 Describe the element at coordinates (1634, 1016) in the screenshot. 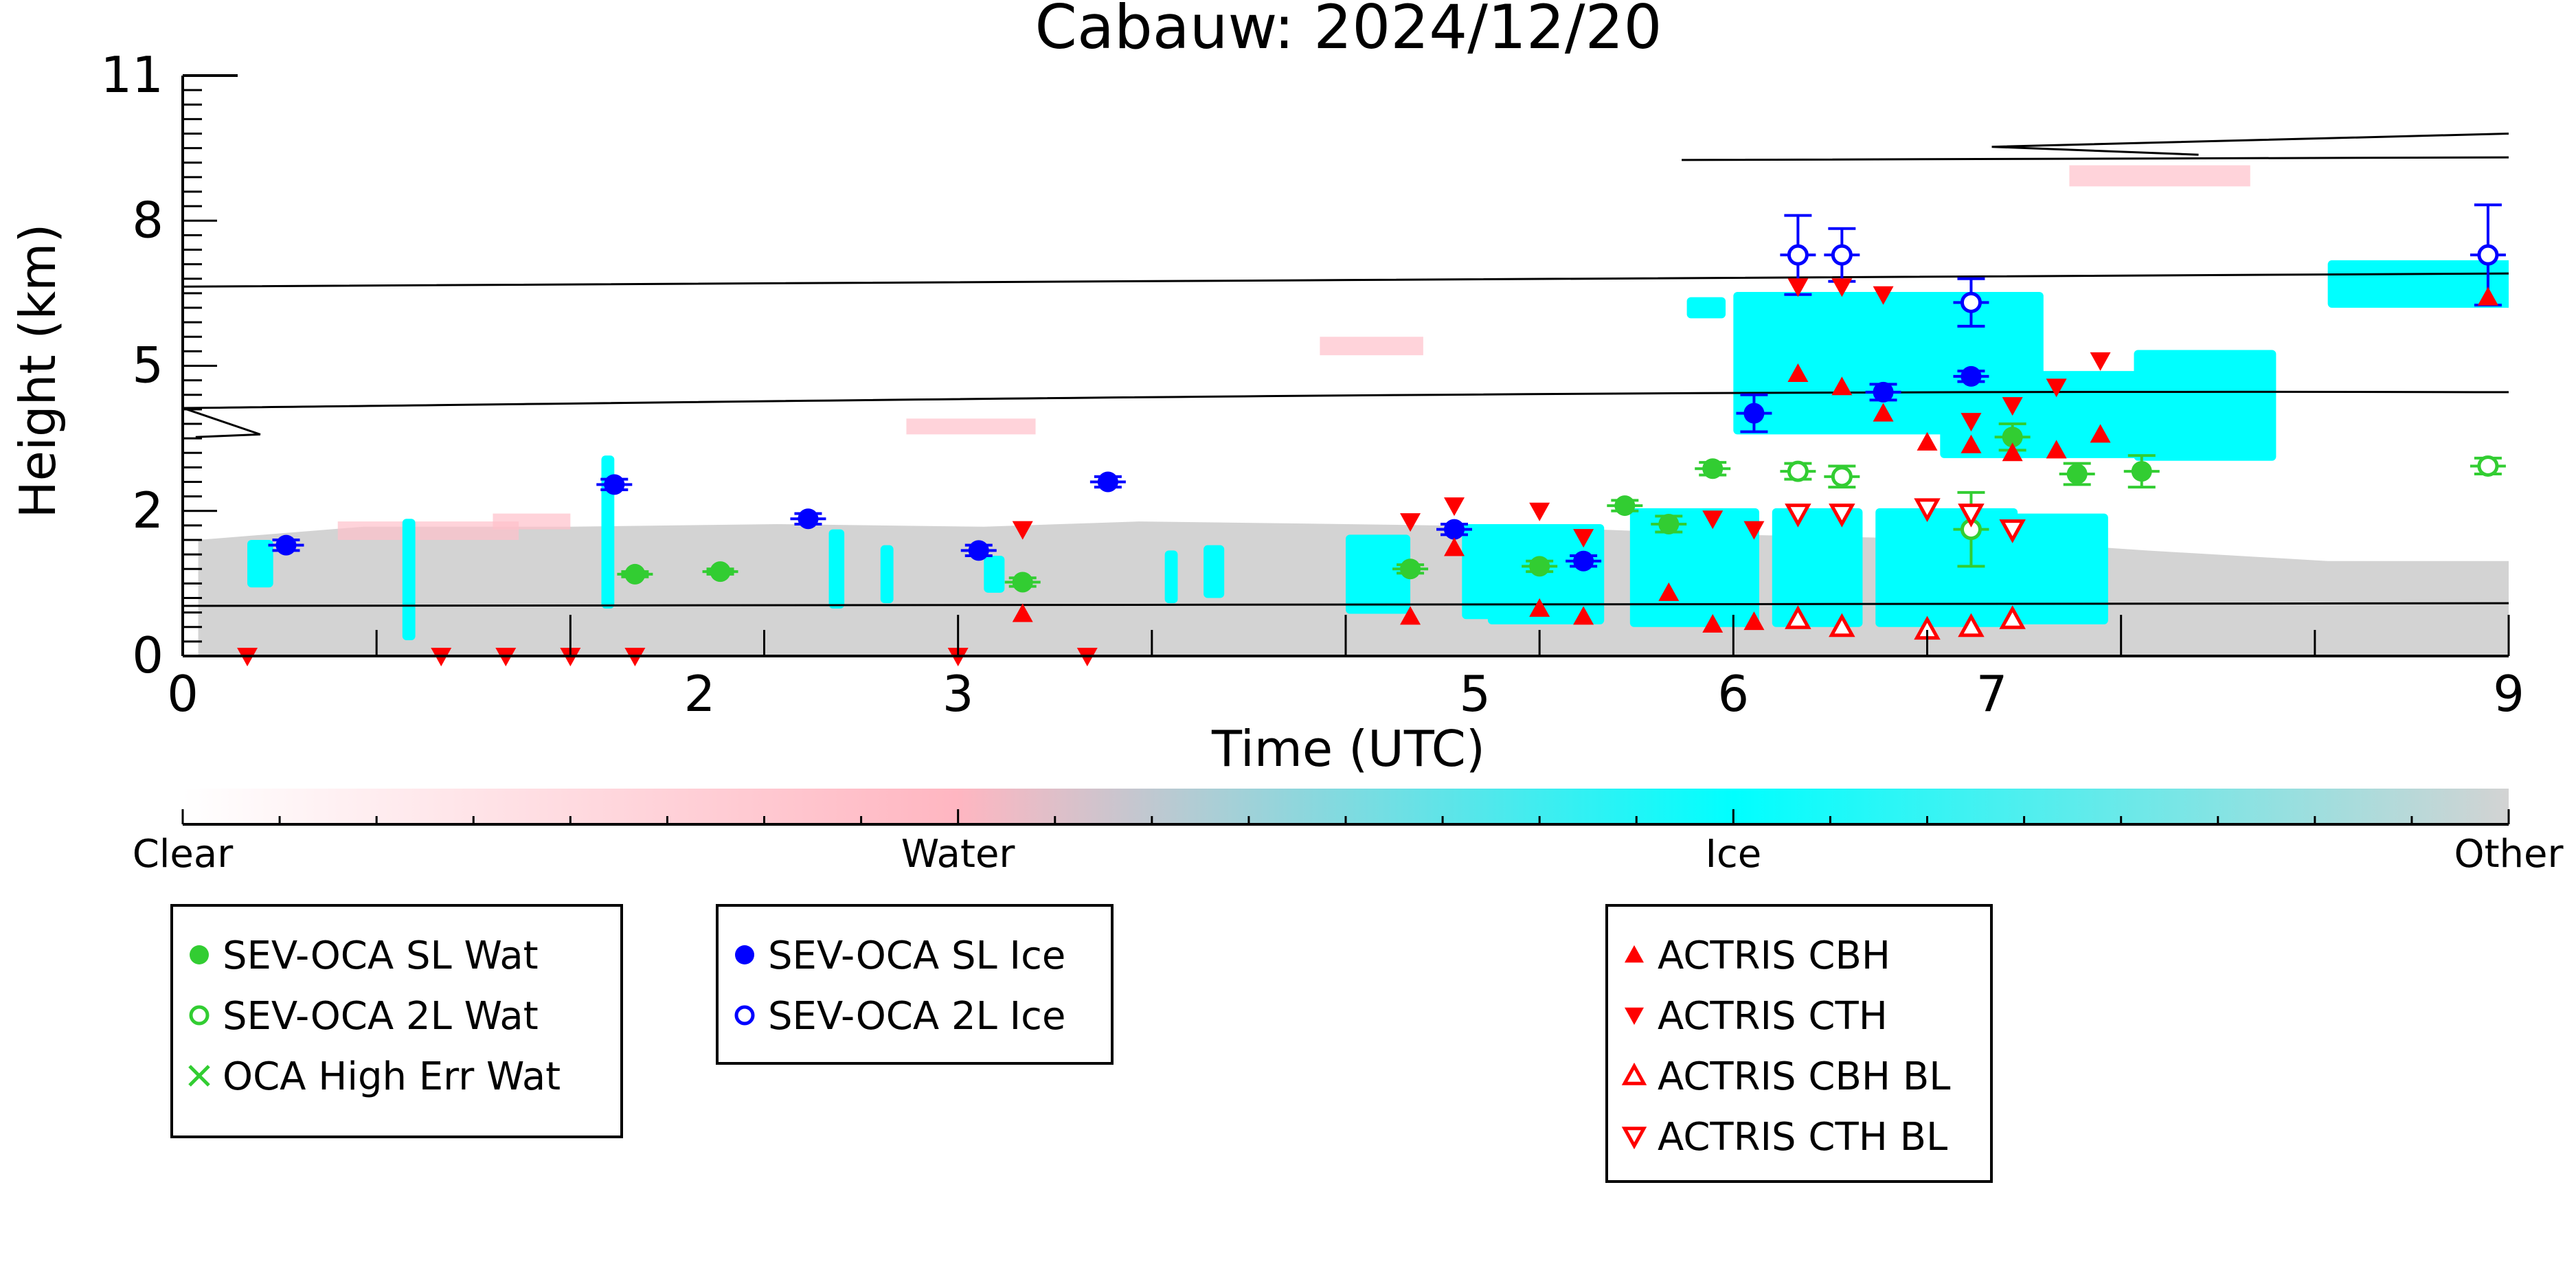

I see `actris-cth-legend-icon` at that location.